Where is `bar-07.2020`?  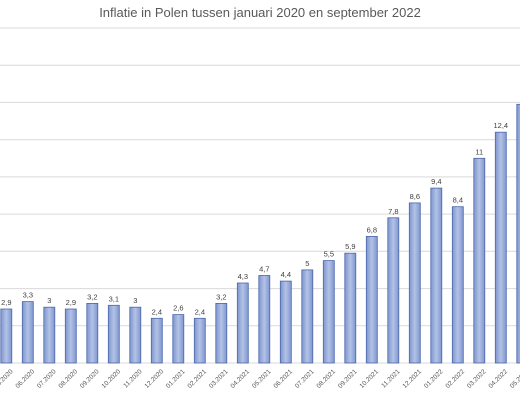 bar-07.2020 is located at coordinates (49, 335).